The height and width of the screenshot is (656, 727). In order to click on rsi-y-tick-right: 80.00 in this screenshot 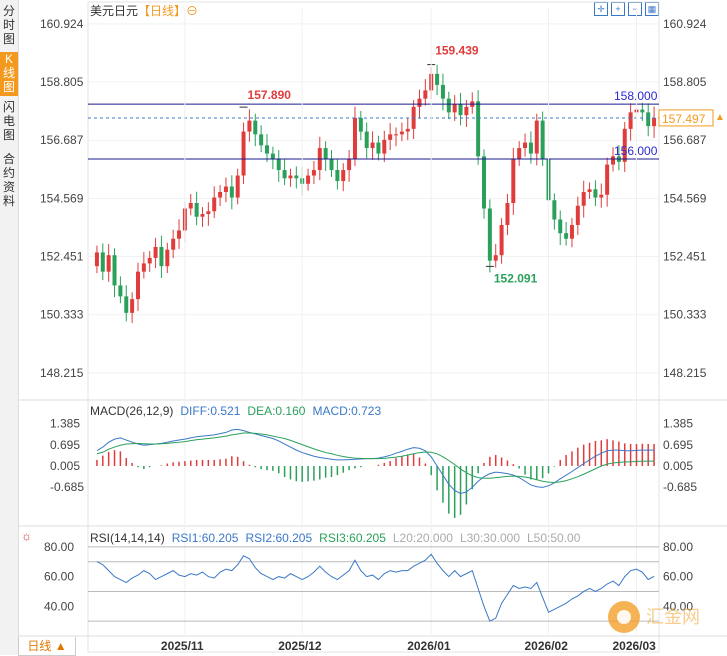, I will do `click(678, 547)`.